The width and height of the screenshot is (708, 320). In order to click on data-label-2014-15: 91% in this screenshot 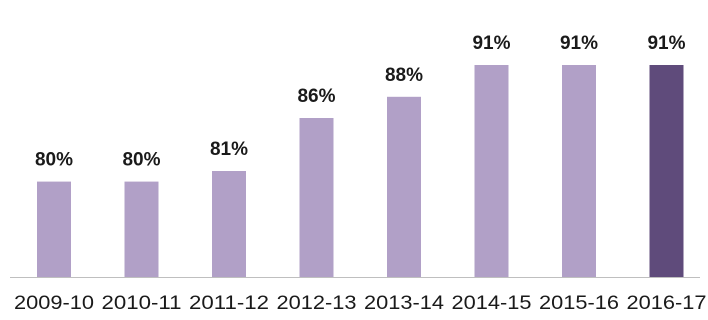, I will do `click(491, 43)`.